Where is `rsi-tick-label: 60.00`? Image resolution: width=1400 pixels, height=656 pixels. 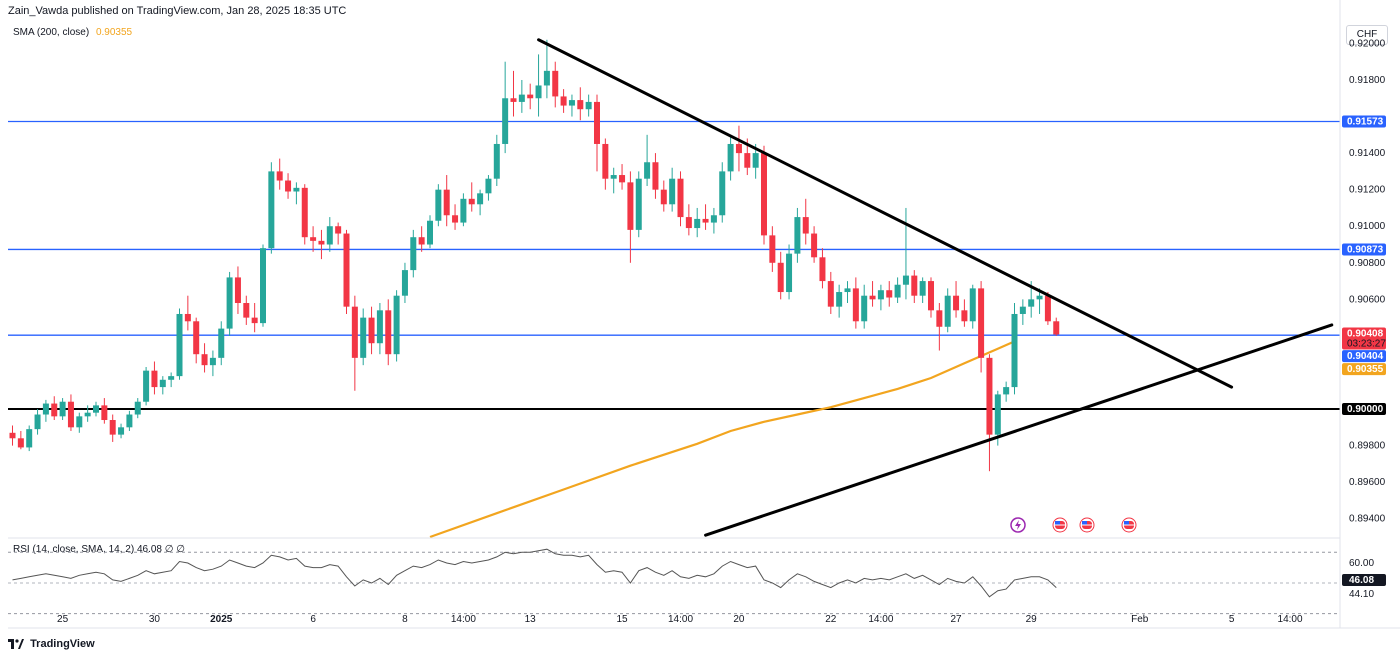
rsi-tick-label: 60.00 is located at coordinates (1361, 563).